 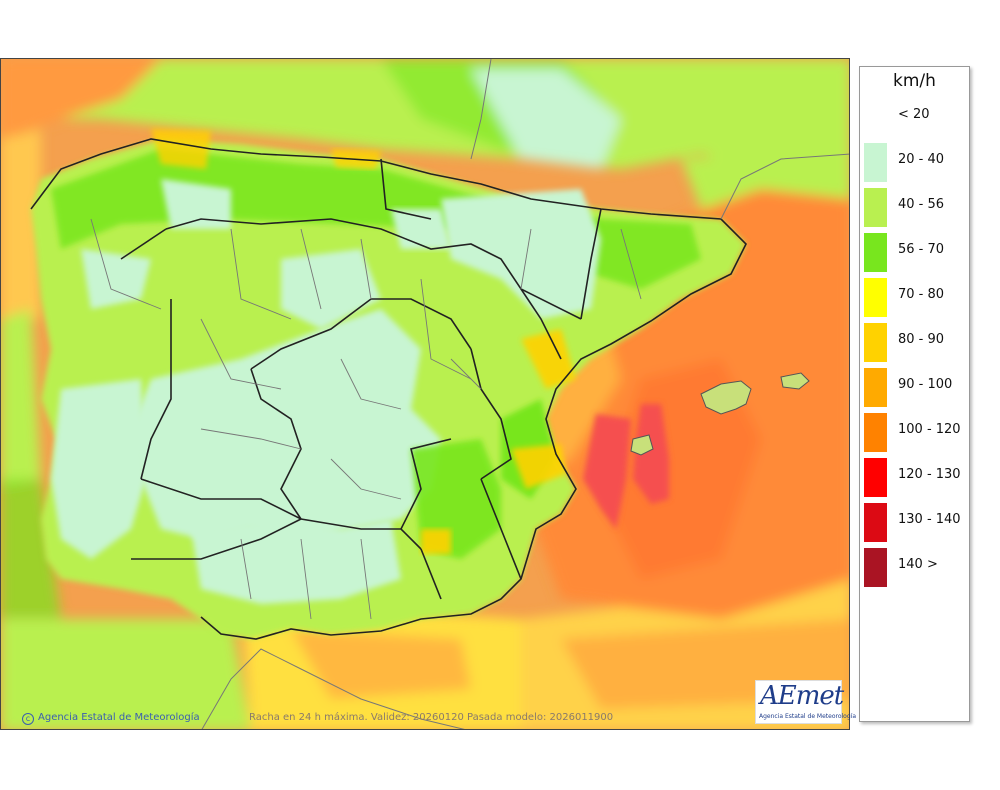 I want to click on legend-item: 56 - 70, so click(x=914, y=251).